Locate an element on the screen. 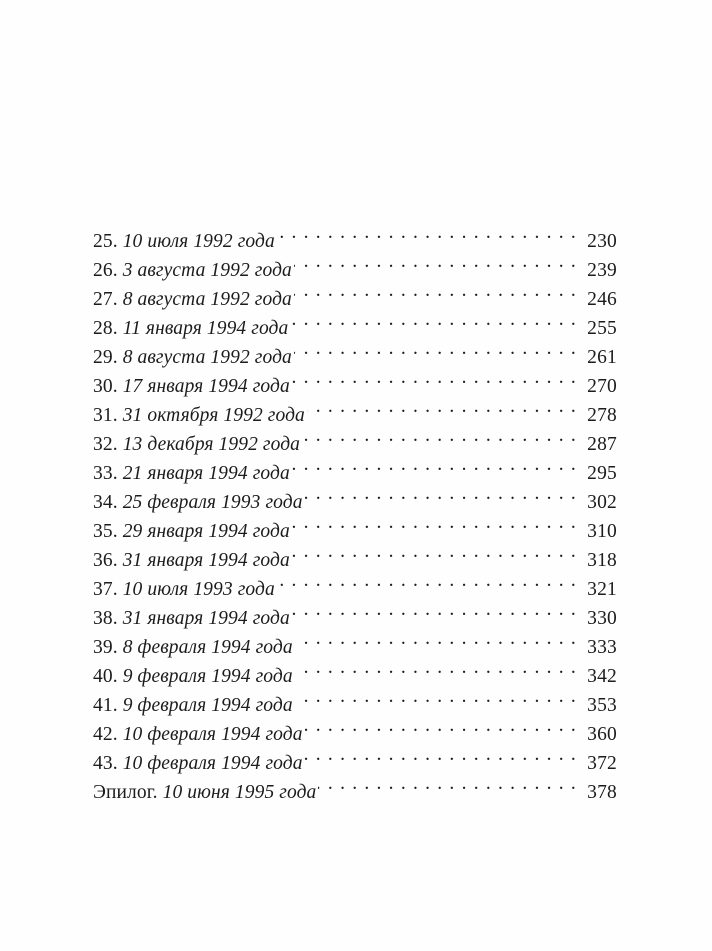  toc-entry: 28.11 января 1994 года 255 is located at coordinates (355, 322).